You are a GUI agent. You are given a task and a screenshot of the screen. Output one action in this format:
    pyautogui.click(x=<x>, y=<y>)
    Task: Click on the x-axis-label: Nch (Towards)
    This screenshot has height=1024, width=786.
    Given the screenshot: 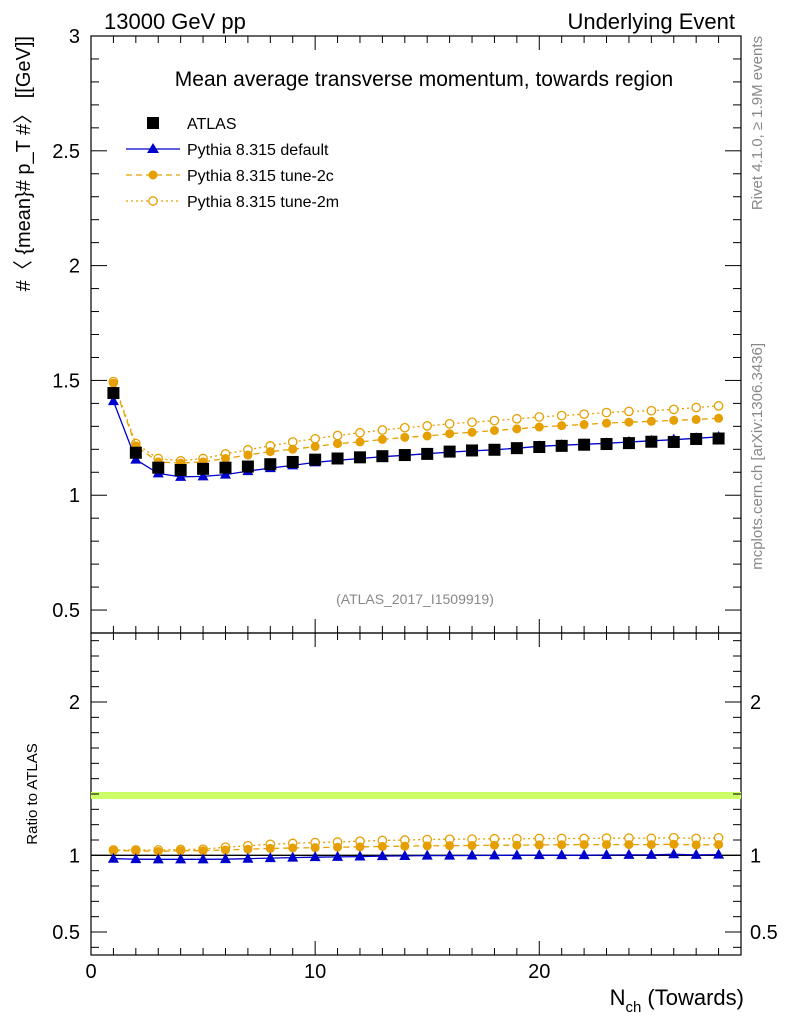 What is the action you would take?
    pyautogui.click(x=677, y=1000)
    